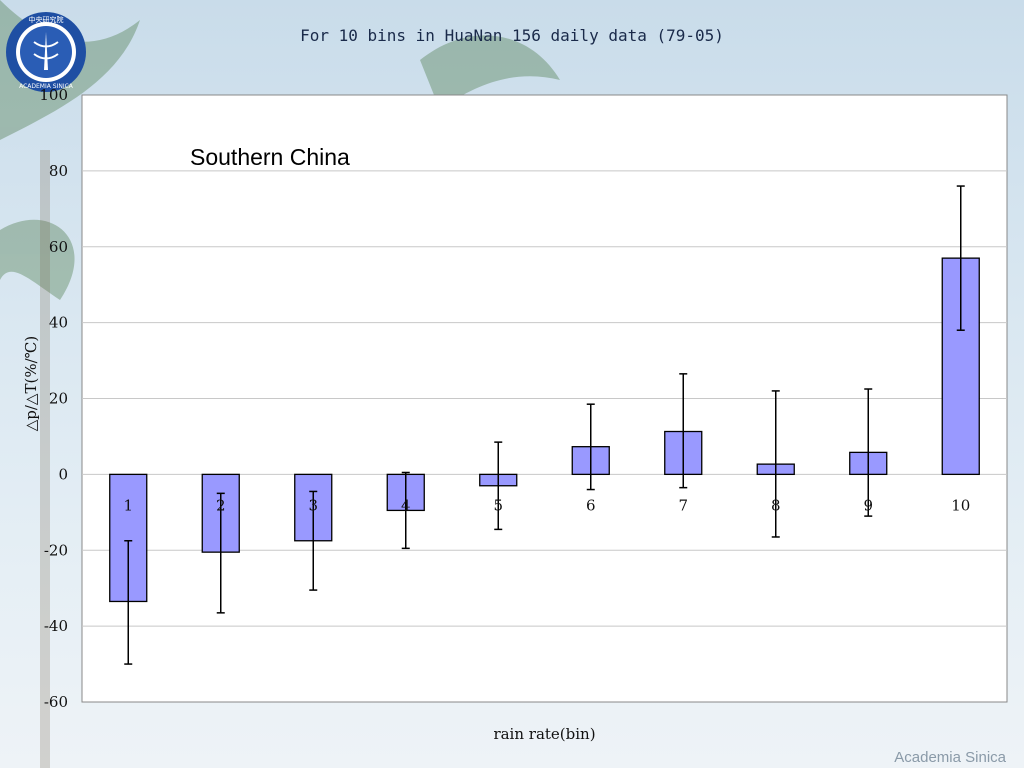 The width and height of the screenshot is (1024, 768). I want to click on x-tick-label: 8, so click(776, 505).